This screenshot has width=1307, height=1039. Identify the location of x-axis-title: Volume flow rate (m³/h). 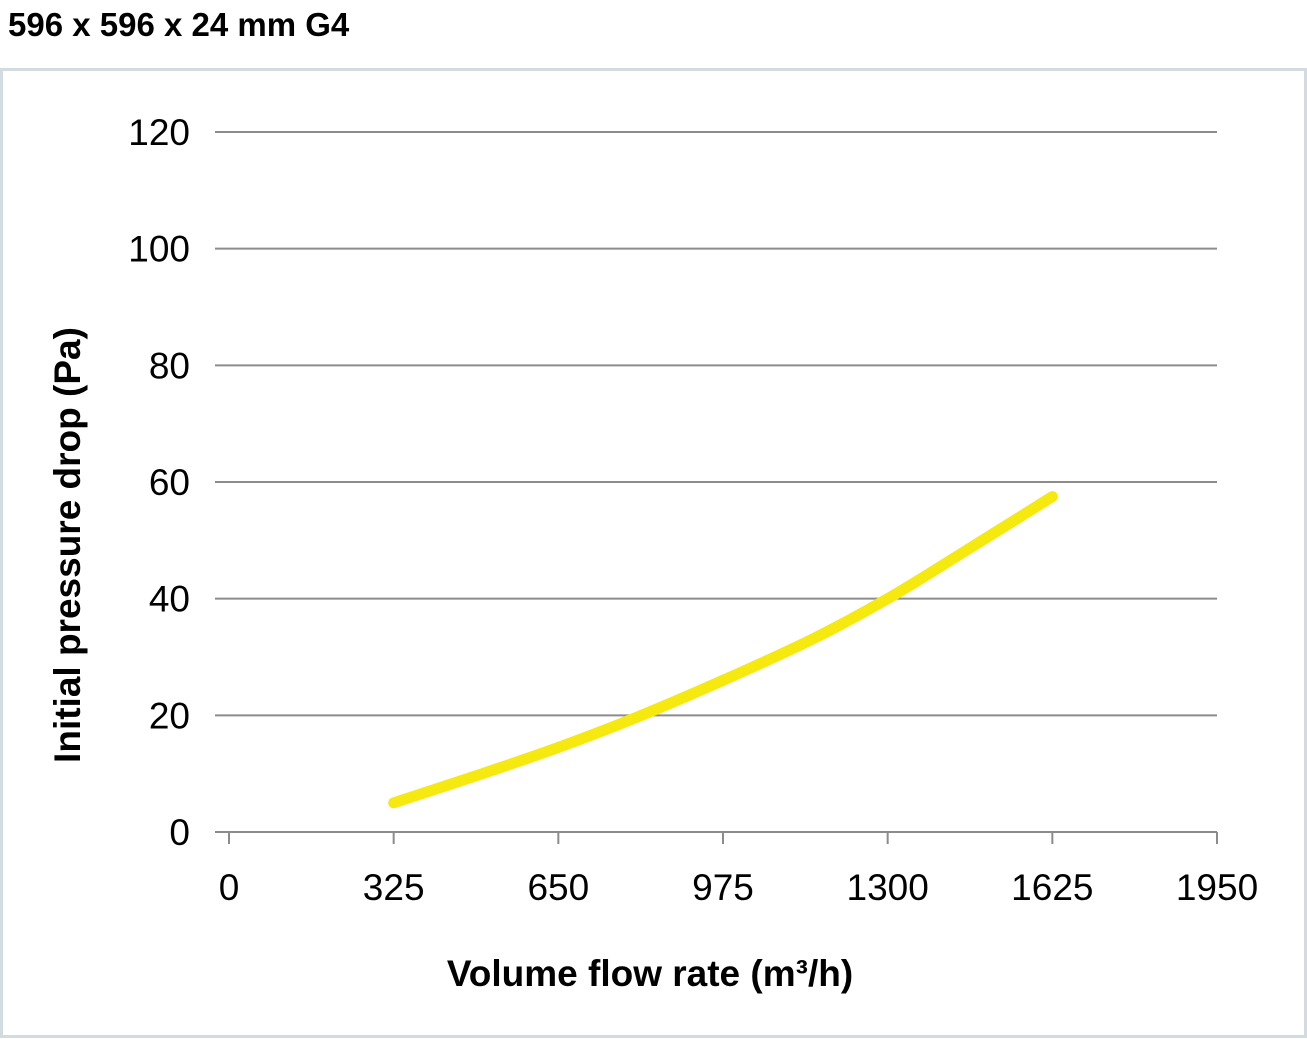
(650, 973).